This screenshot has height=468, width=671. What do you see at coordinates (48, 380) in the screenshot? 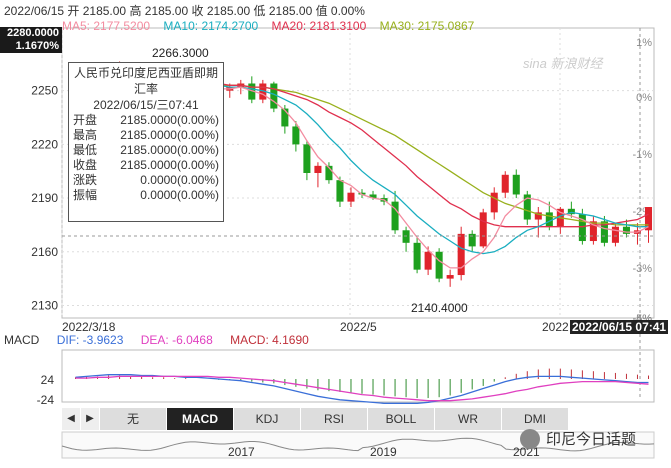
I see `macd-tick: 24` at bounding box center [48, 380].